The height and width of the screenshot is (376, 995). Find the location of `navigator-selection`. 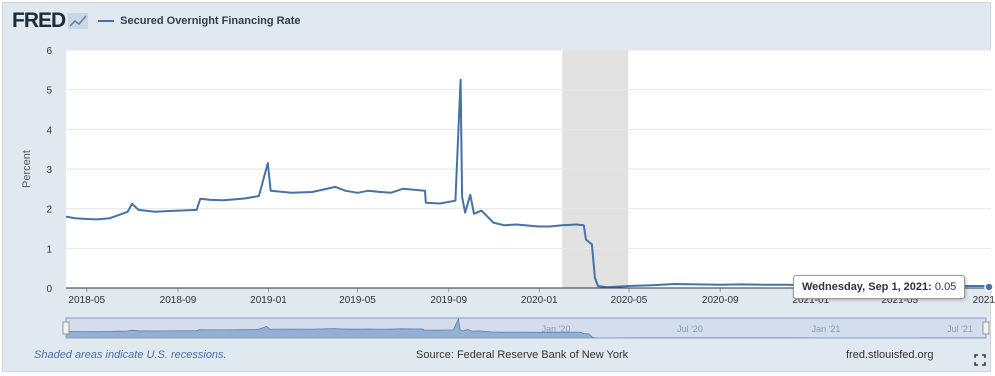

navigator-selection is located at coordinates (526, 328).